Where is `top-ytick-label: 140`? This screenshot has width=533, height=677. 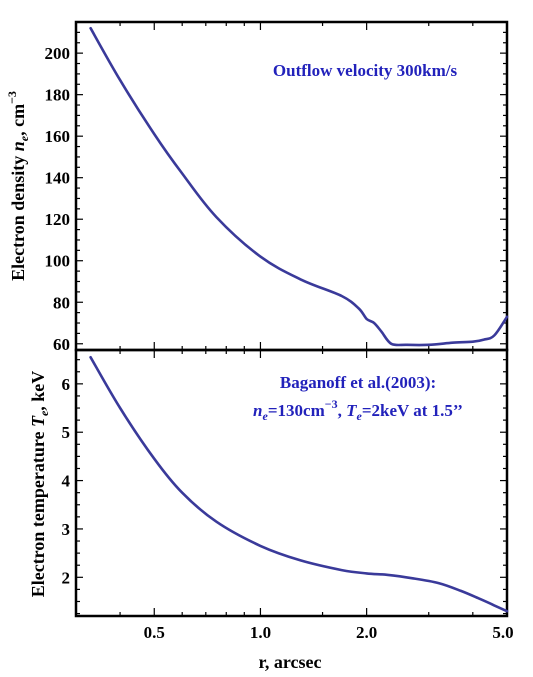 top-ytick-label: 140 is located at coordinates (58, 178).